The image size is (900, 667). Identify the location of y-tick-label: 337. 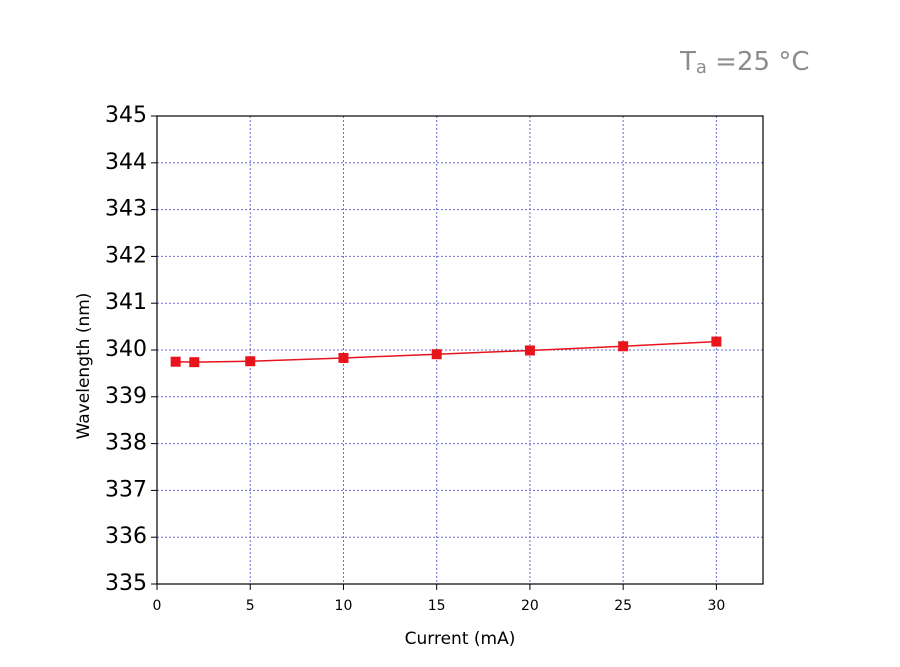
(126, 489).